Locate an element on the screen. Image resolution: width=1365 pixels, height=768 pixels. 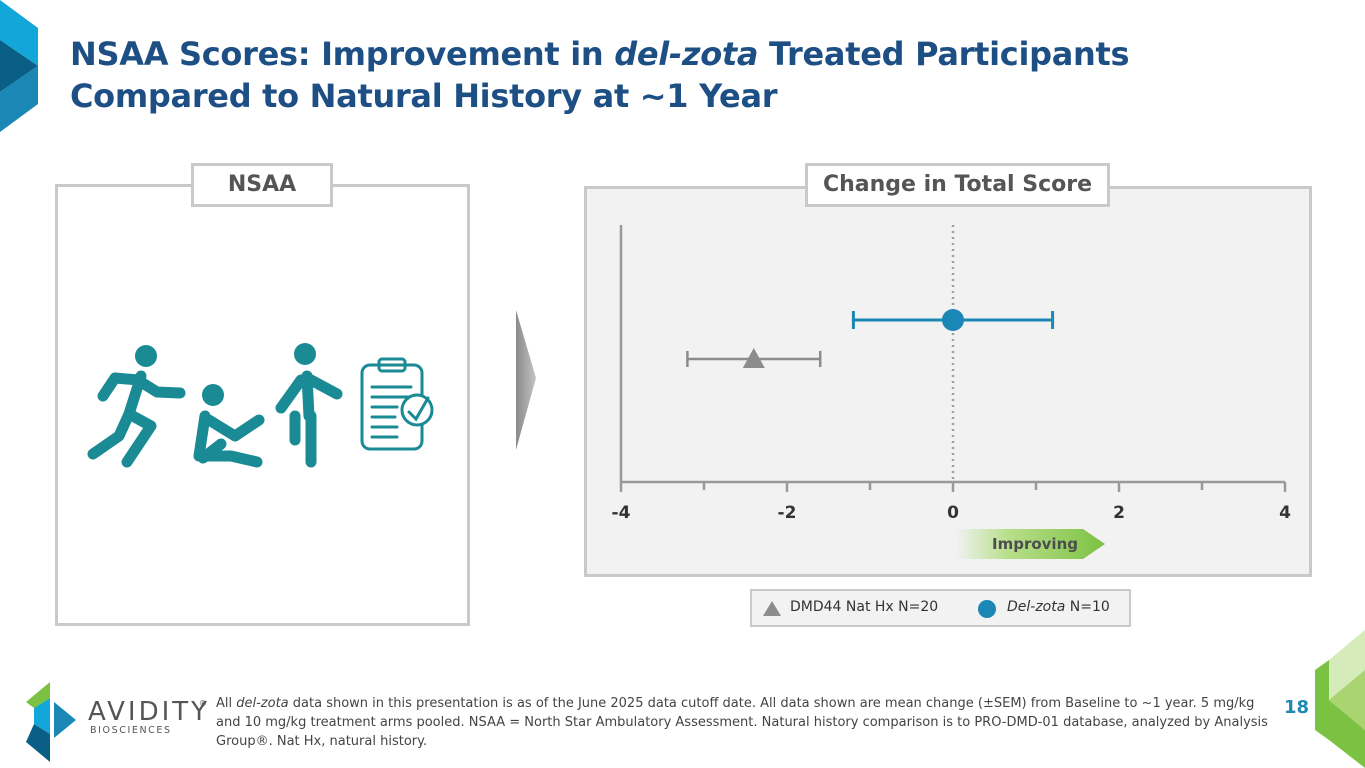
avidity-logo: AVIDITY ® BIOSCIENCES is located at coordinates (118, 722).